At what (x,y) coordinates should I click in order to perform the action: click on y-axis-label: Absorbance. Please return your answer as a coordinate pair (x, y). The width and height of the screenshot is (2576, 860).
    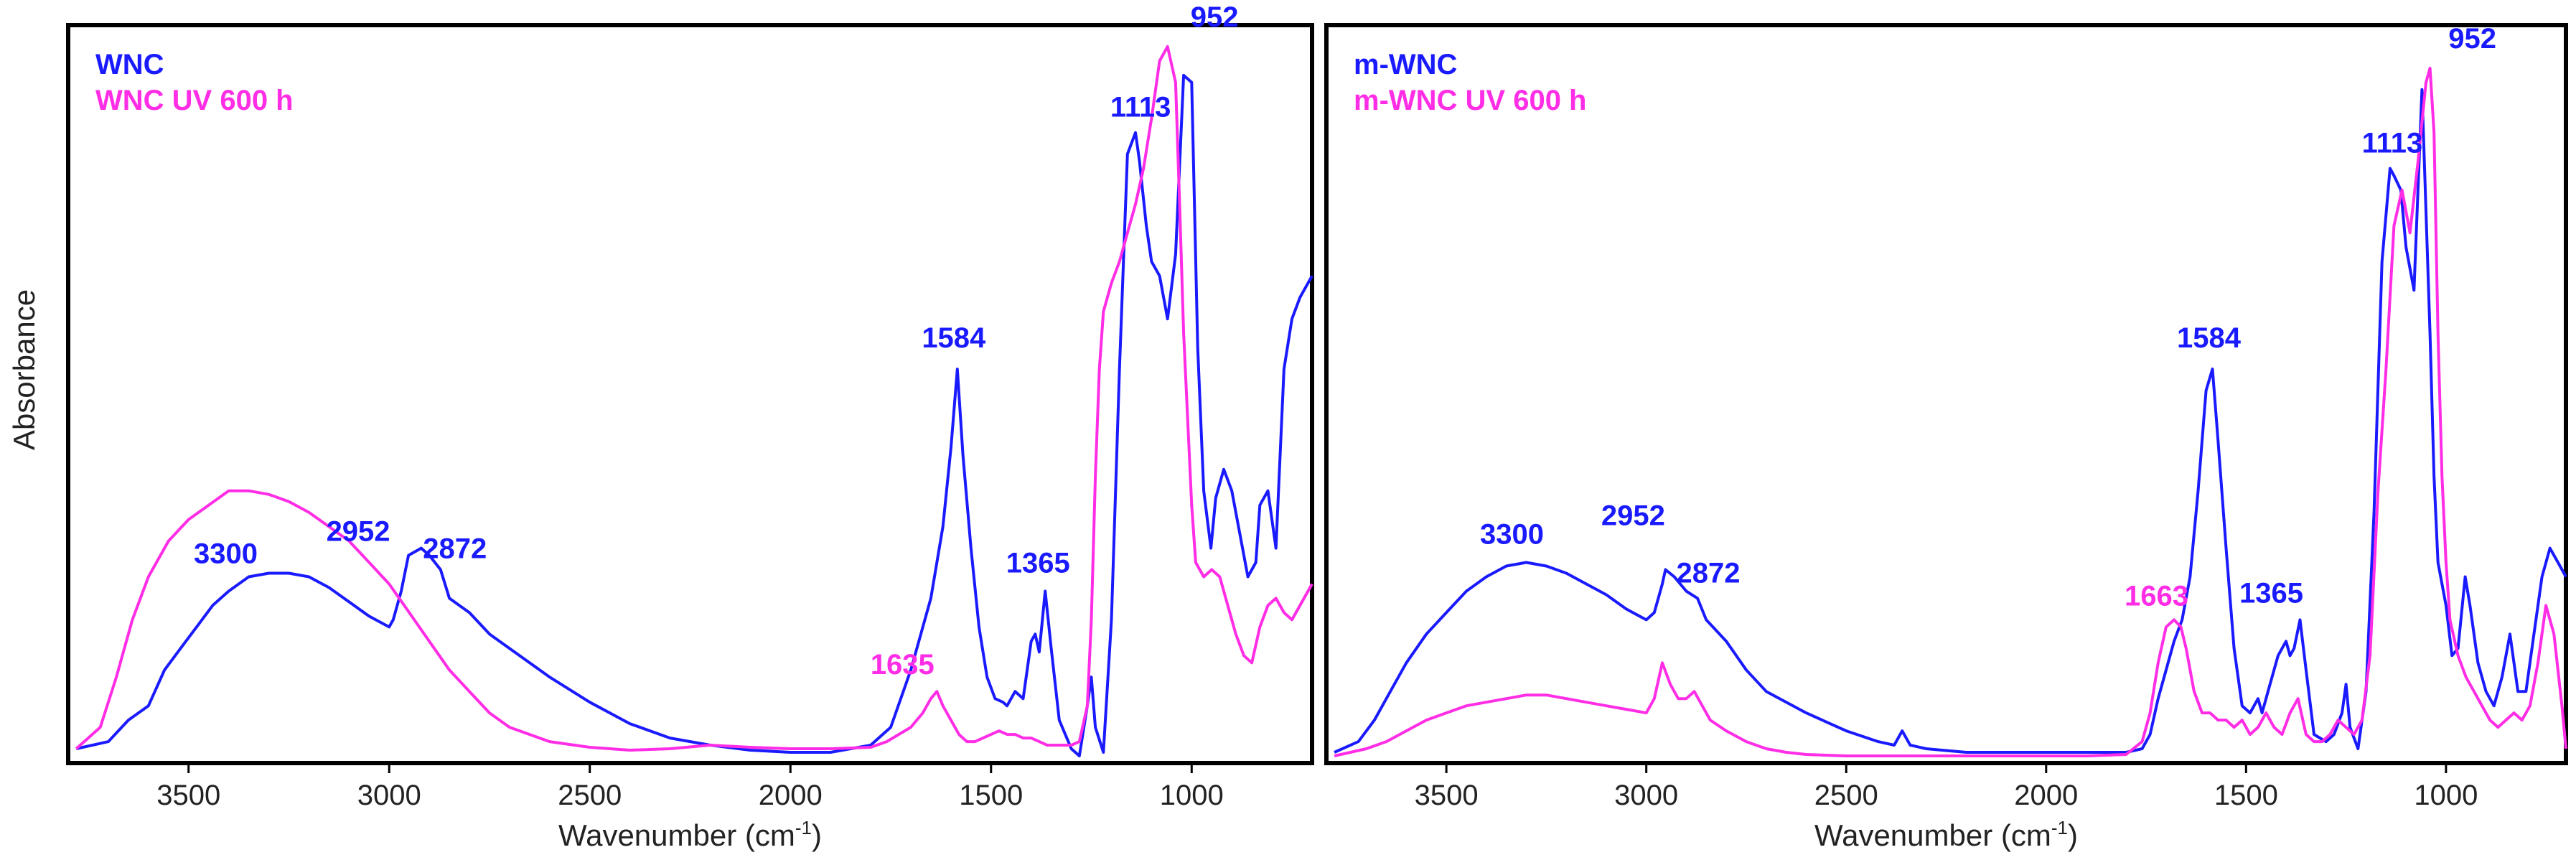
    Looking at the image, I should click on (24, 370).